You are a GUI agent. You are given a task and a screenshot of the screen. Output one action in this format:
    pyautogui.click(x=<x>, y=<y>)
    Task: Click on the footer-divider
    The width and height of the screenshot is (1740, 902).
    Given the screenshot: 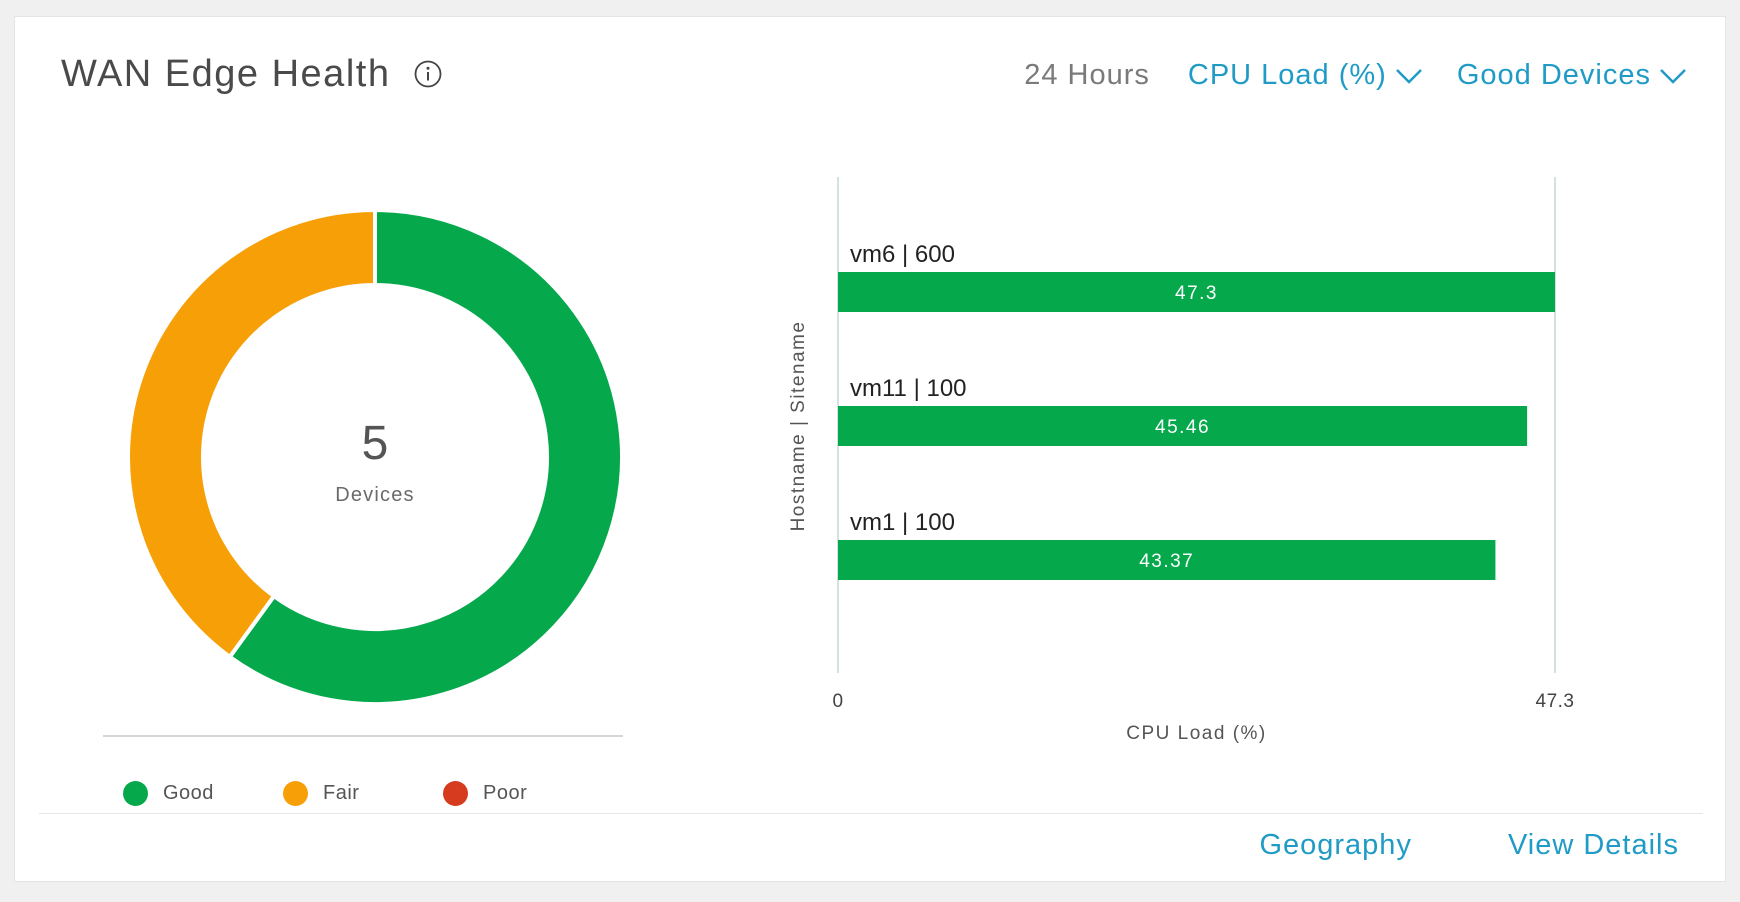 What is the action you would take?
    pyautogui.click(x=871, y=813)
    